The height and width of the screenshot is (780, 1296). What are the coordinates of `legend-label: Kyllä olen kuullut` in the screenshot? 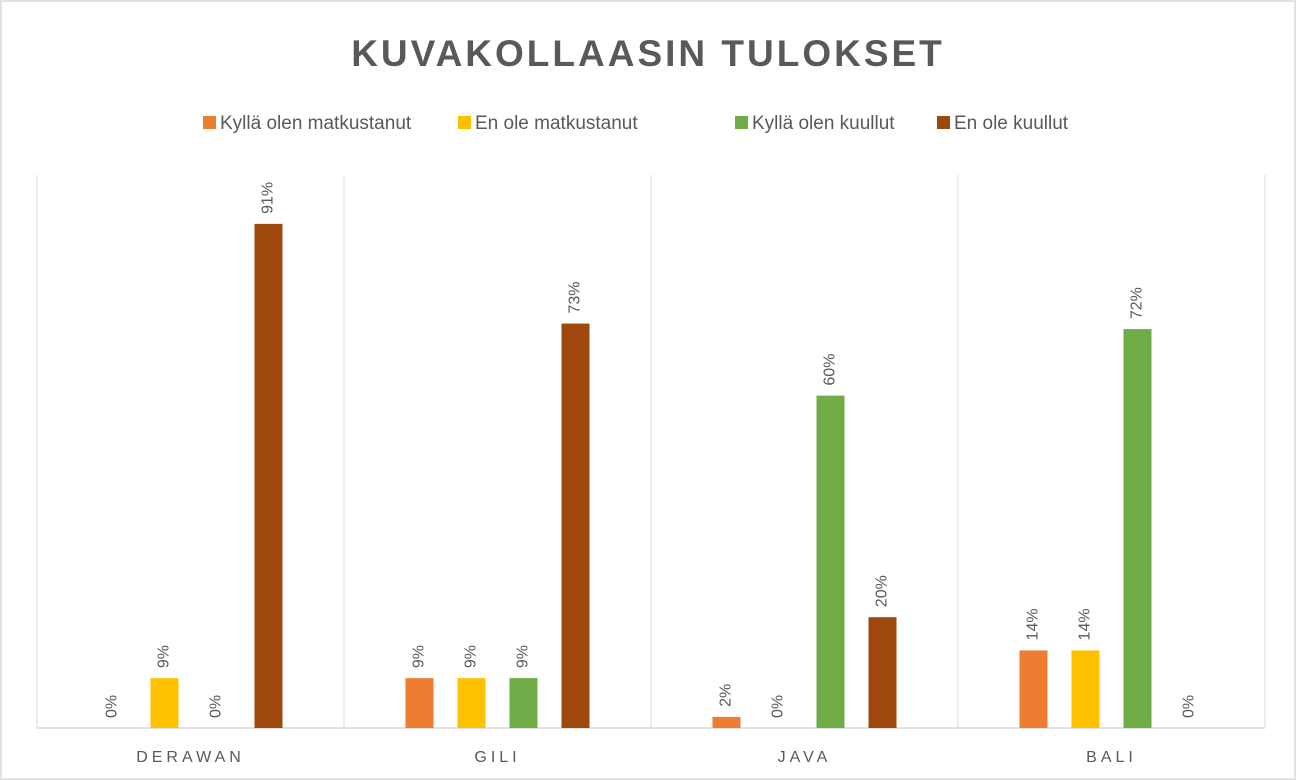 It's located at (823, 123).